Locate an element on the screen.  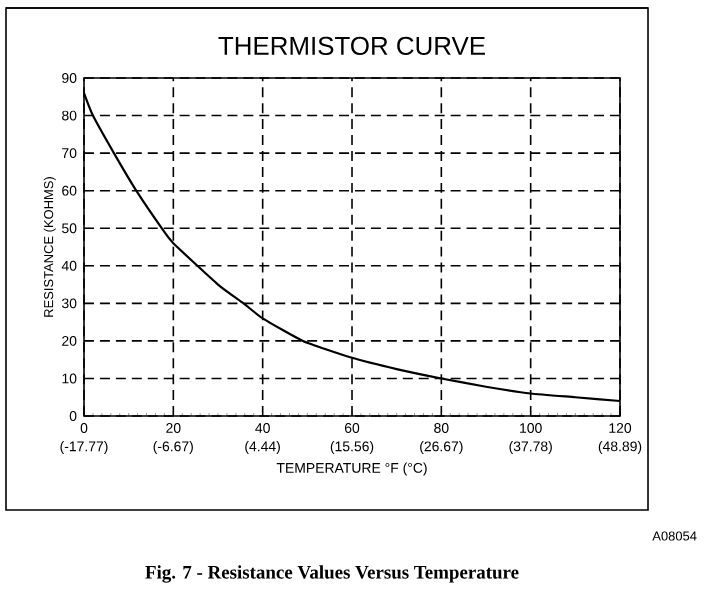
chart-title: THERMISTOR CURVE is located at coordinates (351, 46).